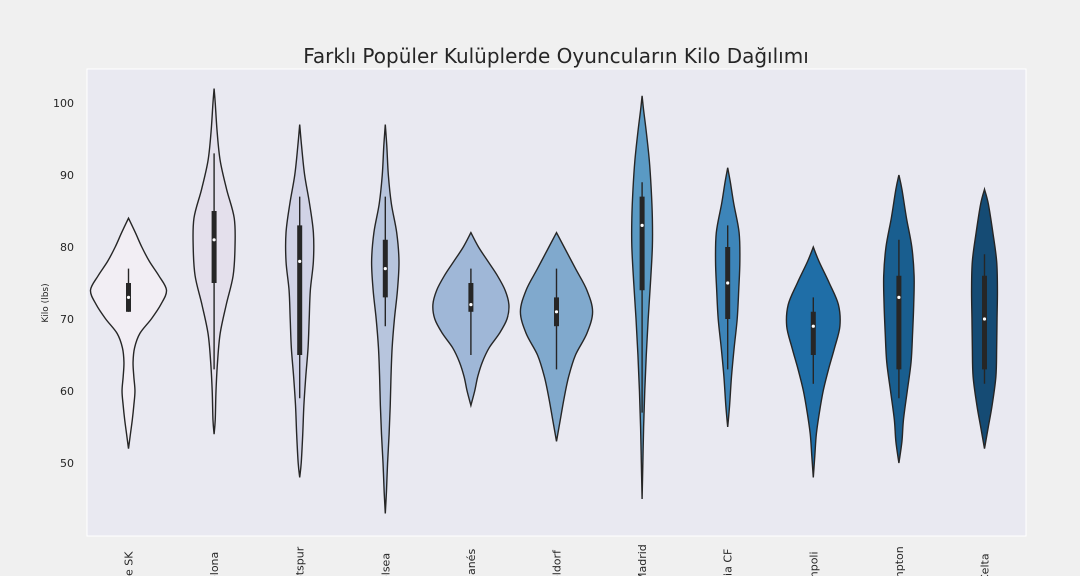 This screenshot has height=576, width=1080. Describe the element at coordinates (214, 564) in the screenshot. I see `x-tick-label: elona` at that location.